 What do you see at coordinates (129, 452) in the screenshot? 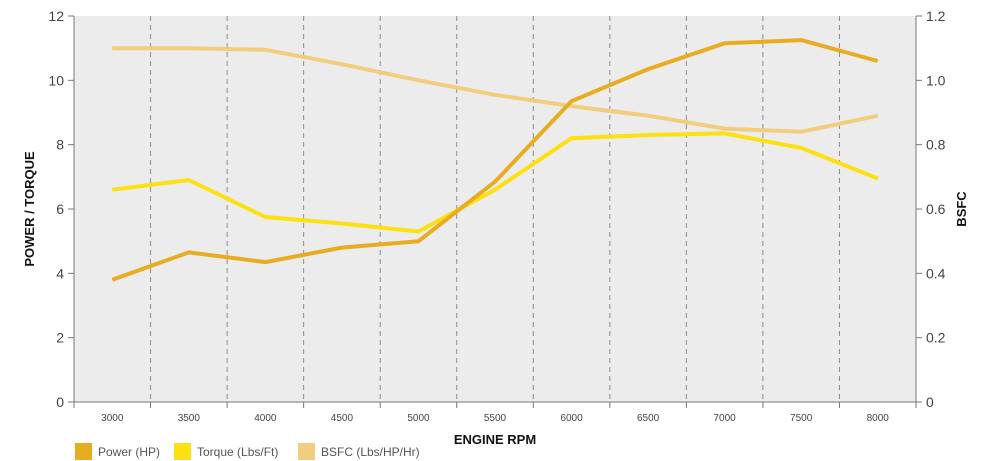
I see `legend-label-power: Power (HP)` at bounding box center [129, 452].